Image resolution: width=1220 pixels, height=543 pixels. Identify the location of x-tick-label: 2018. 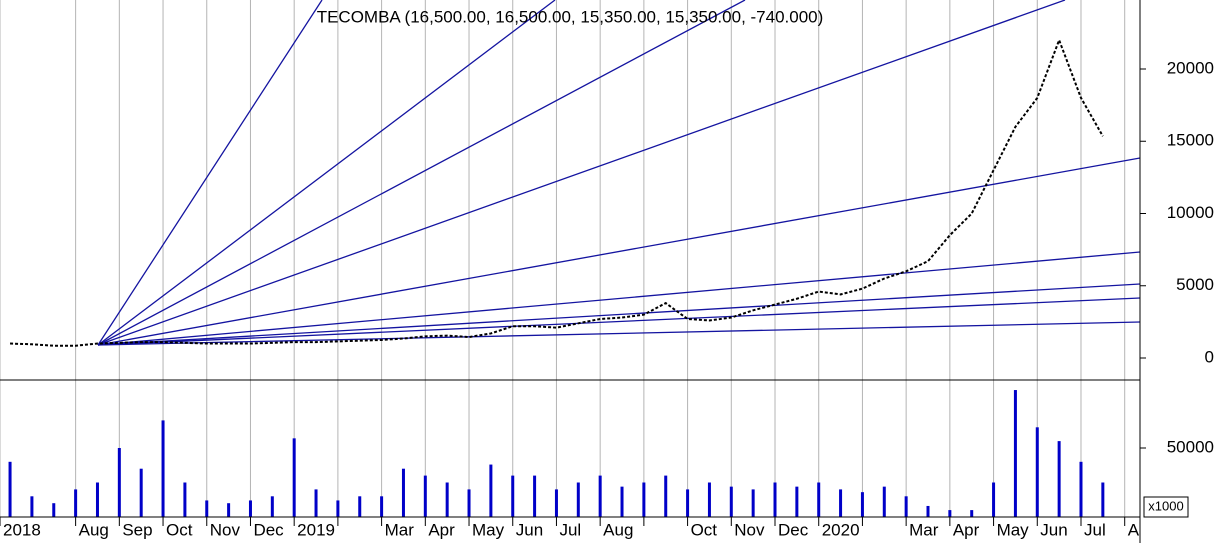
(22, 529).